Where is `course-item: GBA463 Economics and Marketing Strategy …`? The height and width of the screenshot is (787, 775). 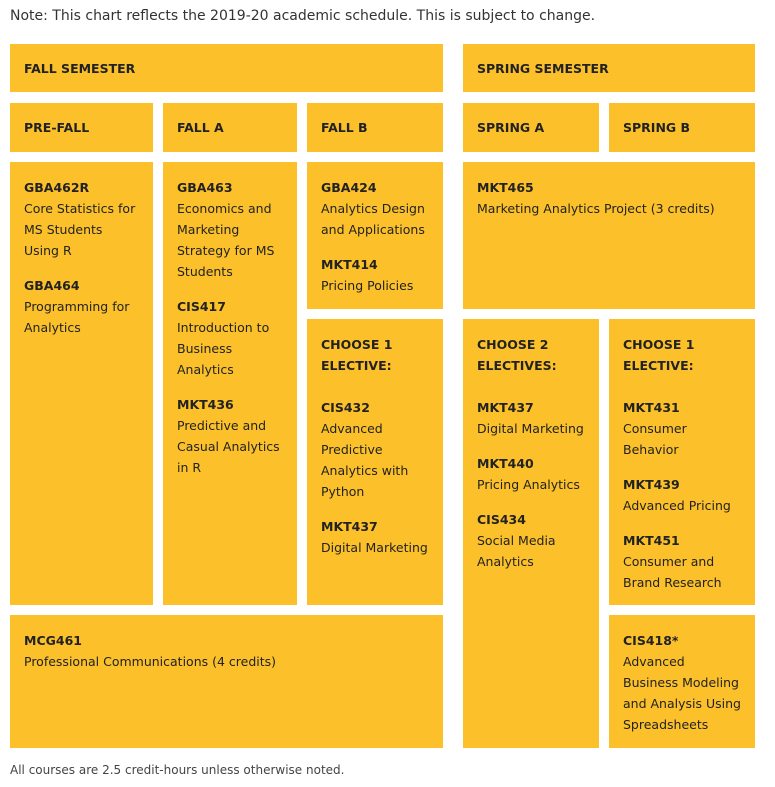
course-item: GBA463 Economics and Marketing Strategy … is located at coordinates (230, 229).